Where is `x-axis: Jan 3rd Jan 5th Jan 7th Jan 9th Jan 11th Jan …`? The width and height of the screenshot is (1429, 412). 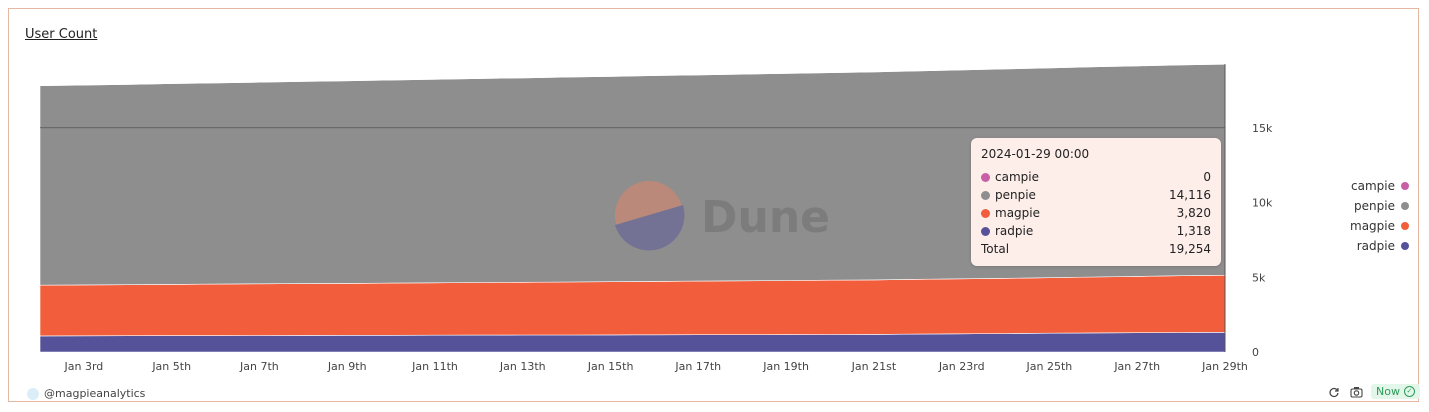
x-axis: Jan 3rd Jan 5th Jan 7th Jan 9th Jan 11th Jan … is located at coordinates (656, 366).